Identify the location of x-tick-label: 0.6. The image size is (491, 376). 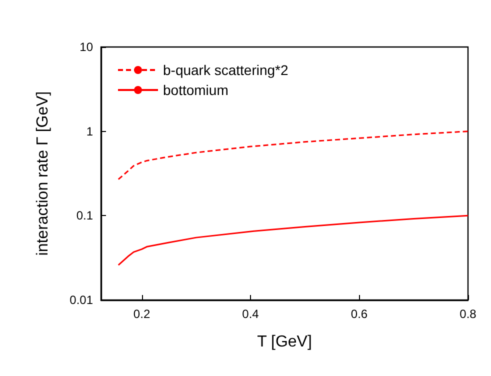
(359, 314).